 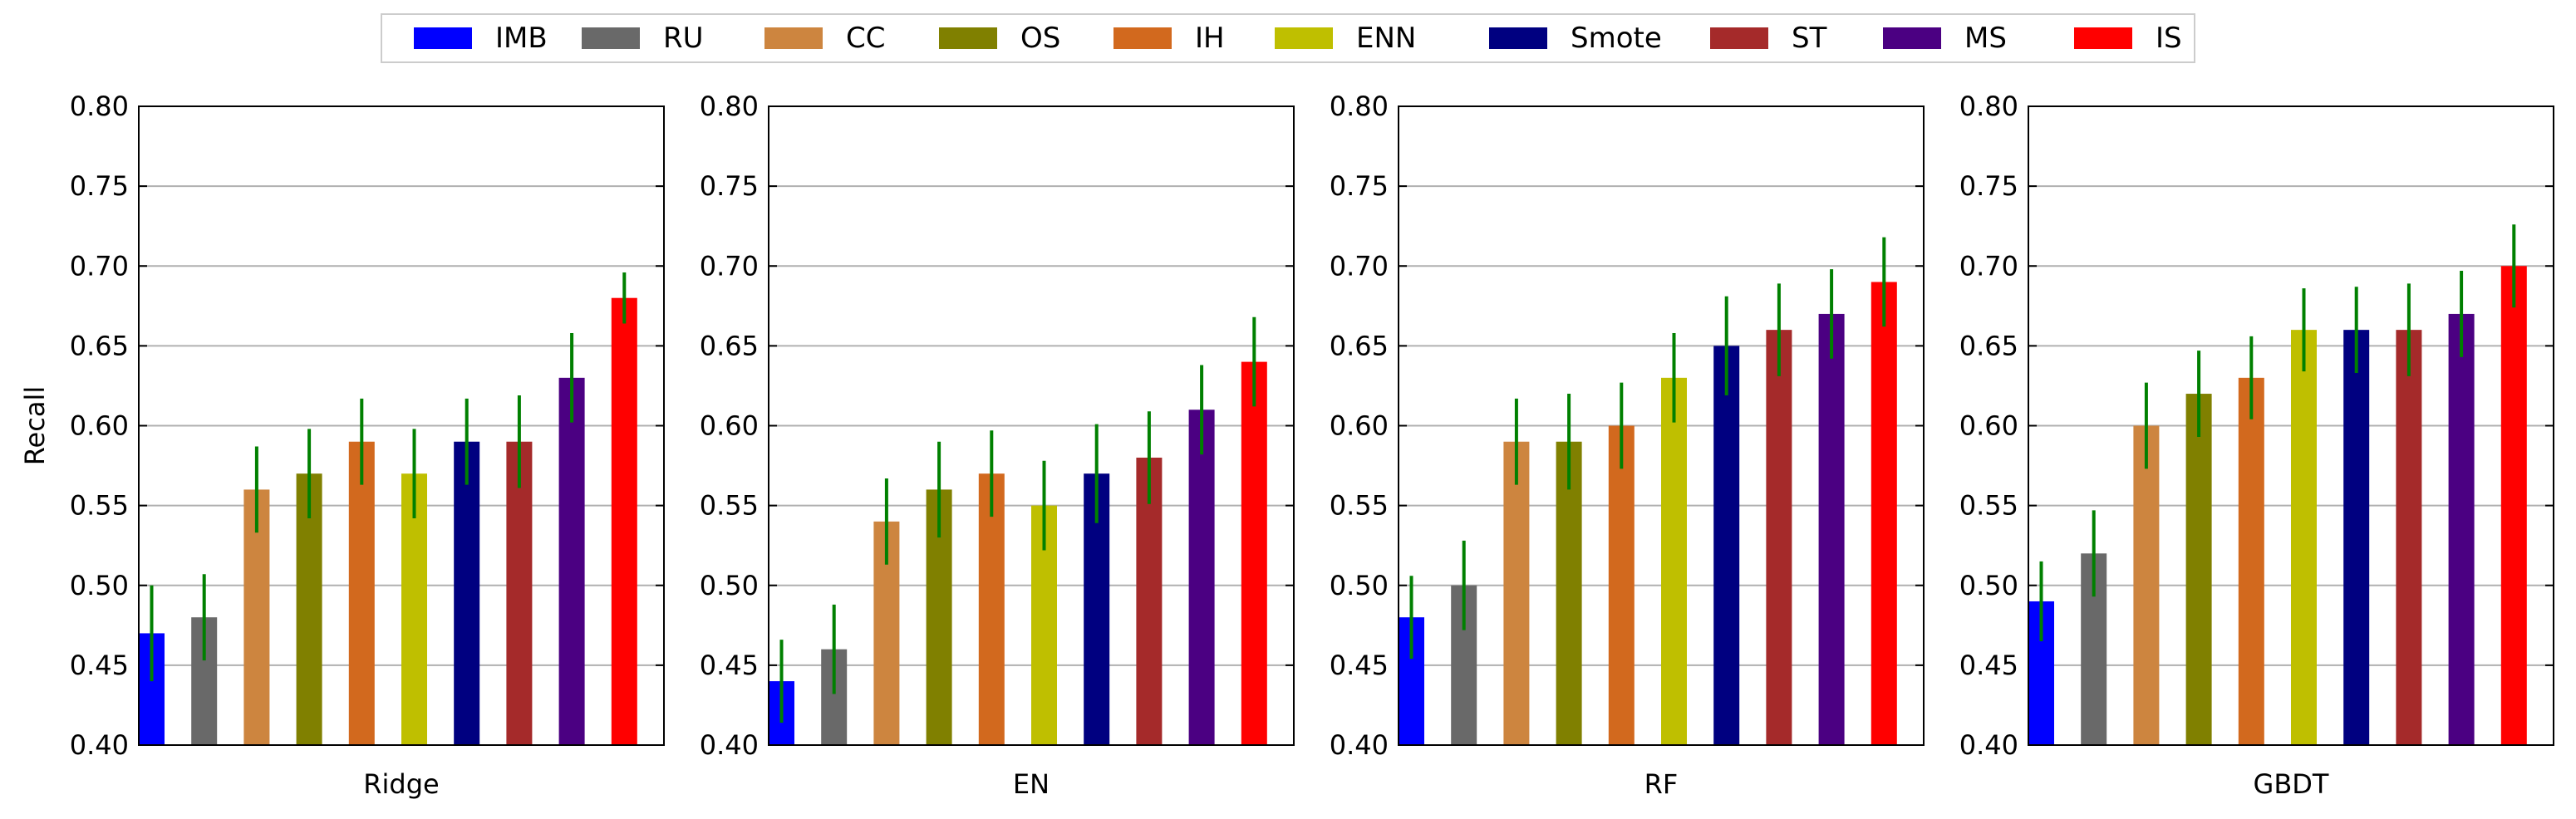 What do you see at coordinates (35, 425) in the screenshot?
I see `y-axis-label: Recall` at bounding box center [35, 425].